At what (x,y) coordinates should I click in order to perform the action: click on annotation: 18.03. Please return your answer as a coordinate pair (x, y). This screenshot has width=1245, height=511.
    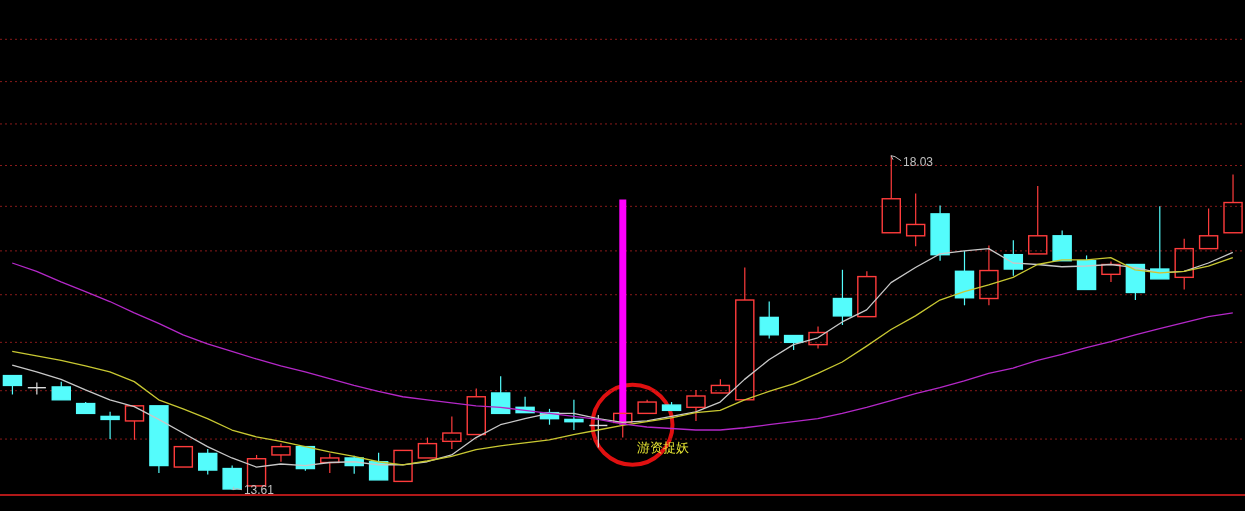
    Looking at the image, I should click on (918, 161).